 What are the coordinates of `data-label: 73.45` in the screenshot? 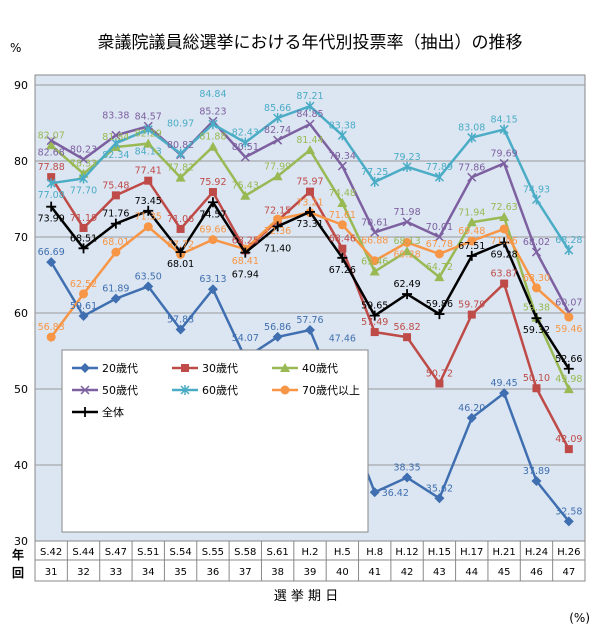 It's located at (148, 201).